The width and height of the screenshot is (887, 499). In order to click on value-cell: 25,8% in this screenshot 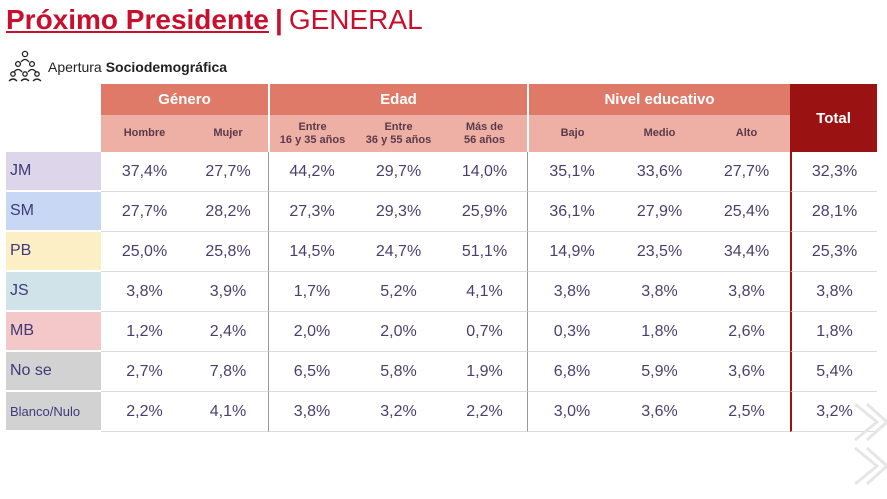, I will do `click(228, 252)`.